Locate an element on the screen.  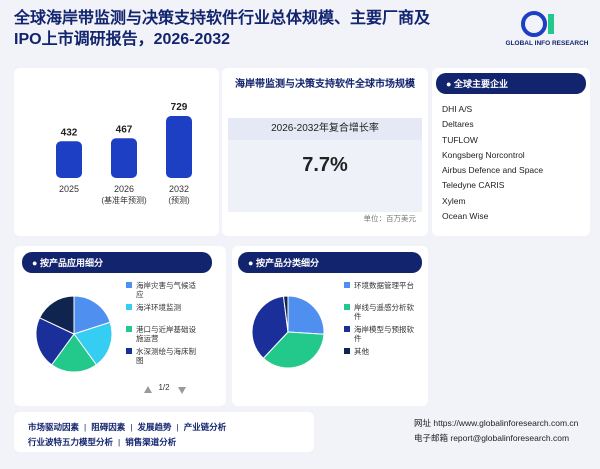
company: Deltares is located at coordinates (458, 124).